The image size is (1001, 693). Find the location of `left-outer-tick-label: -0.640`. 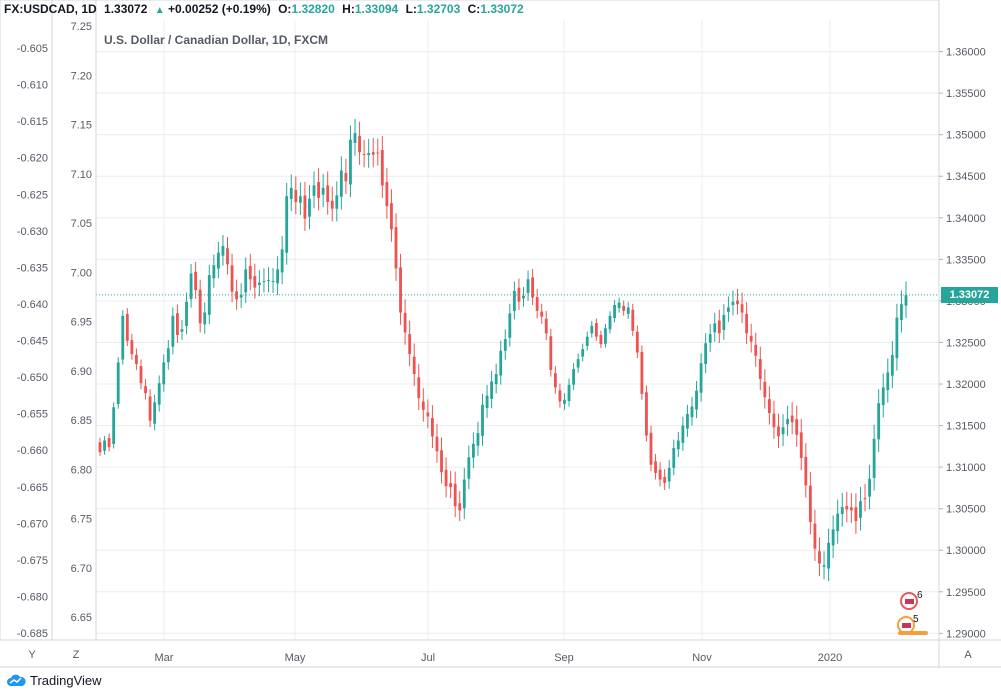

left-outer-tick-label: -0.640 is located at coordinates (32, 305).